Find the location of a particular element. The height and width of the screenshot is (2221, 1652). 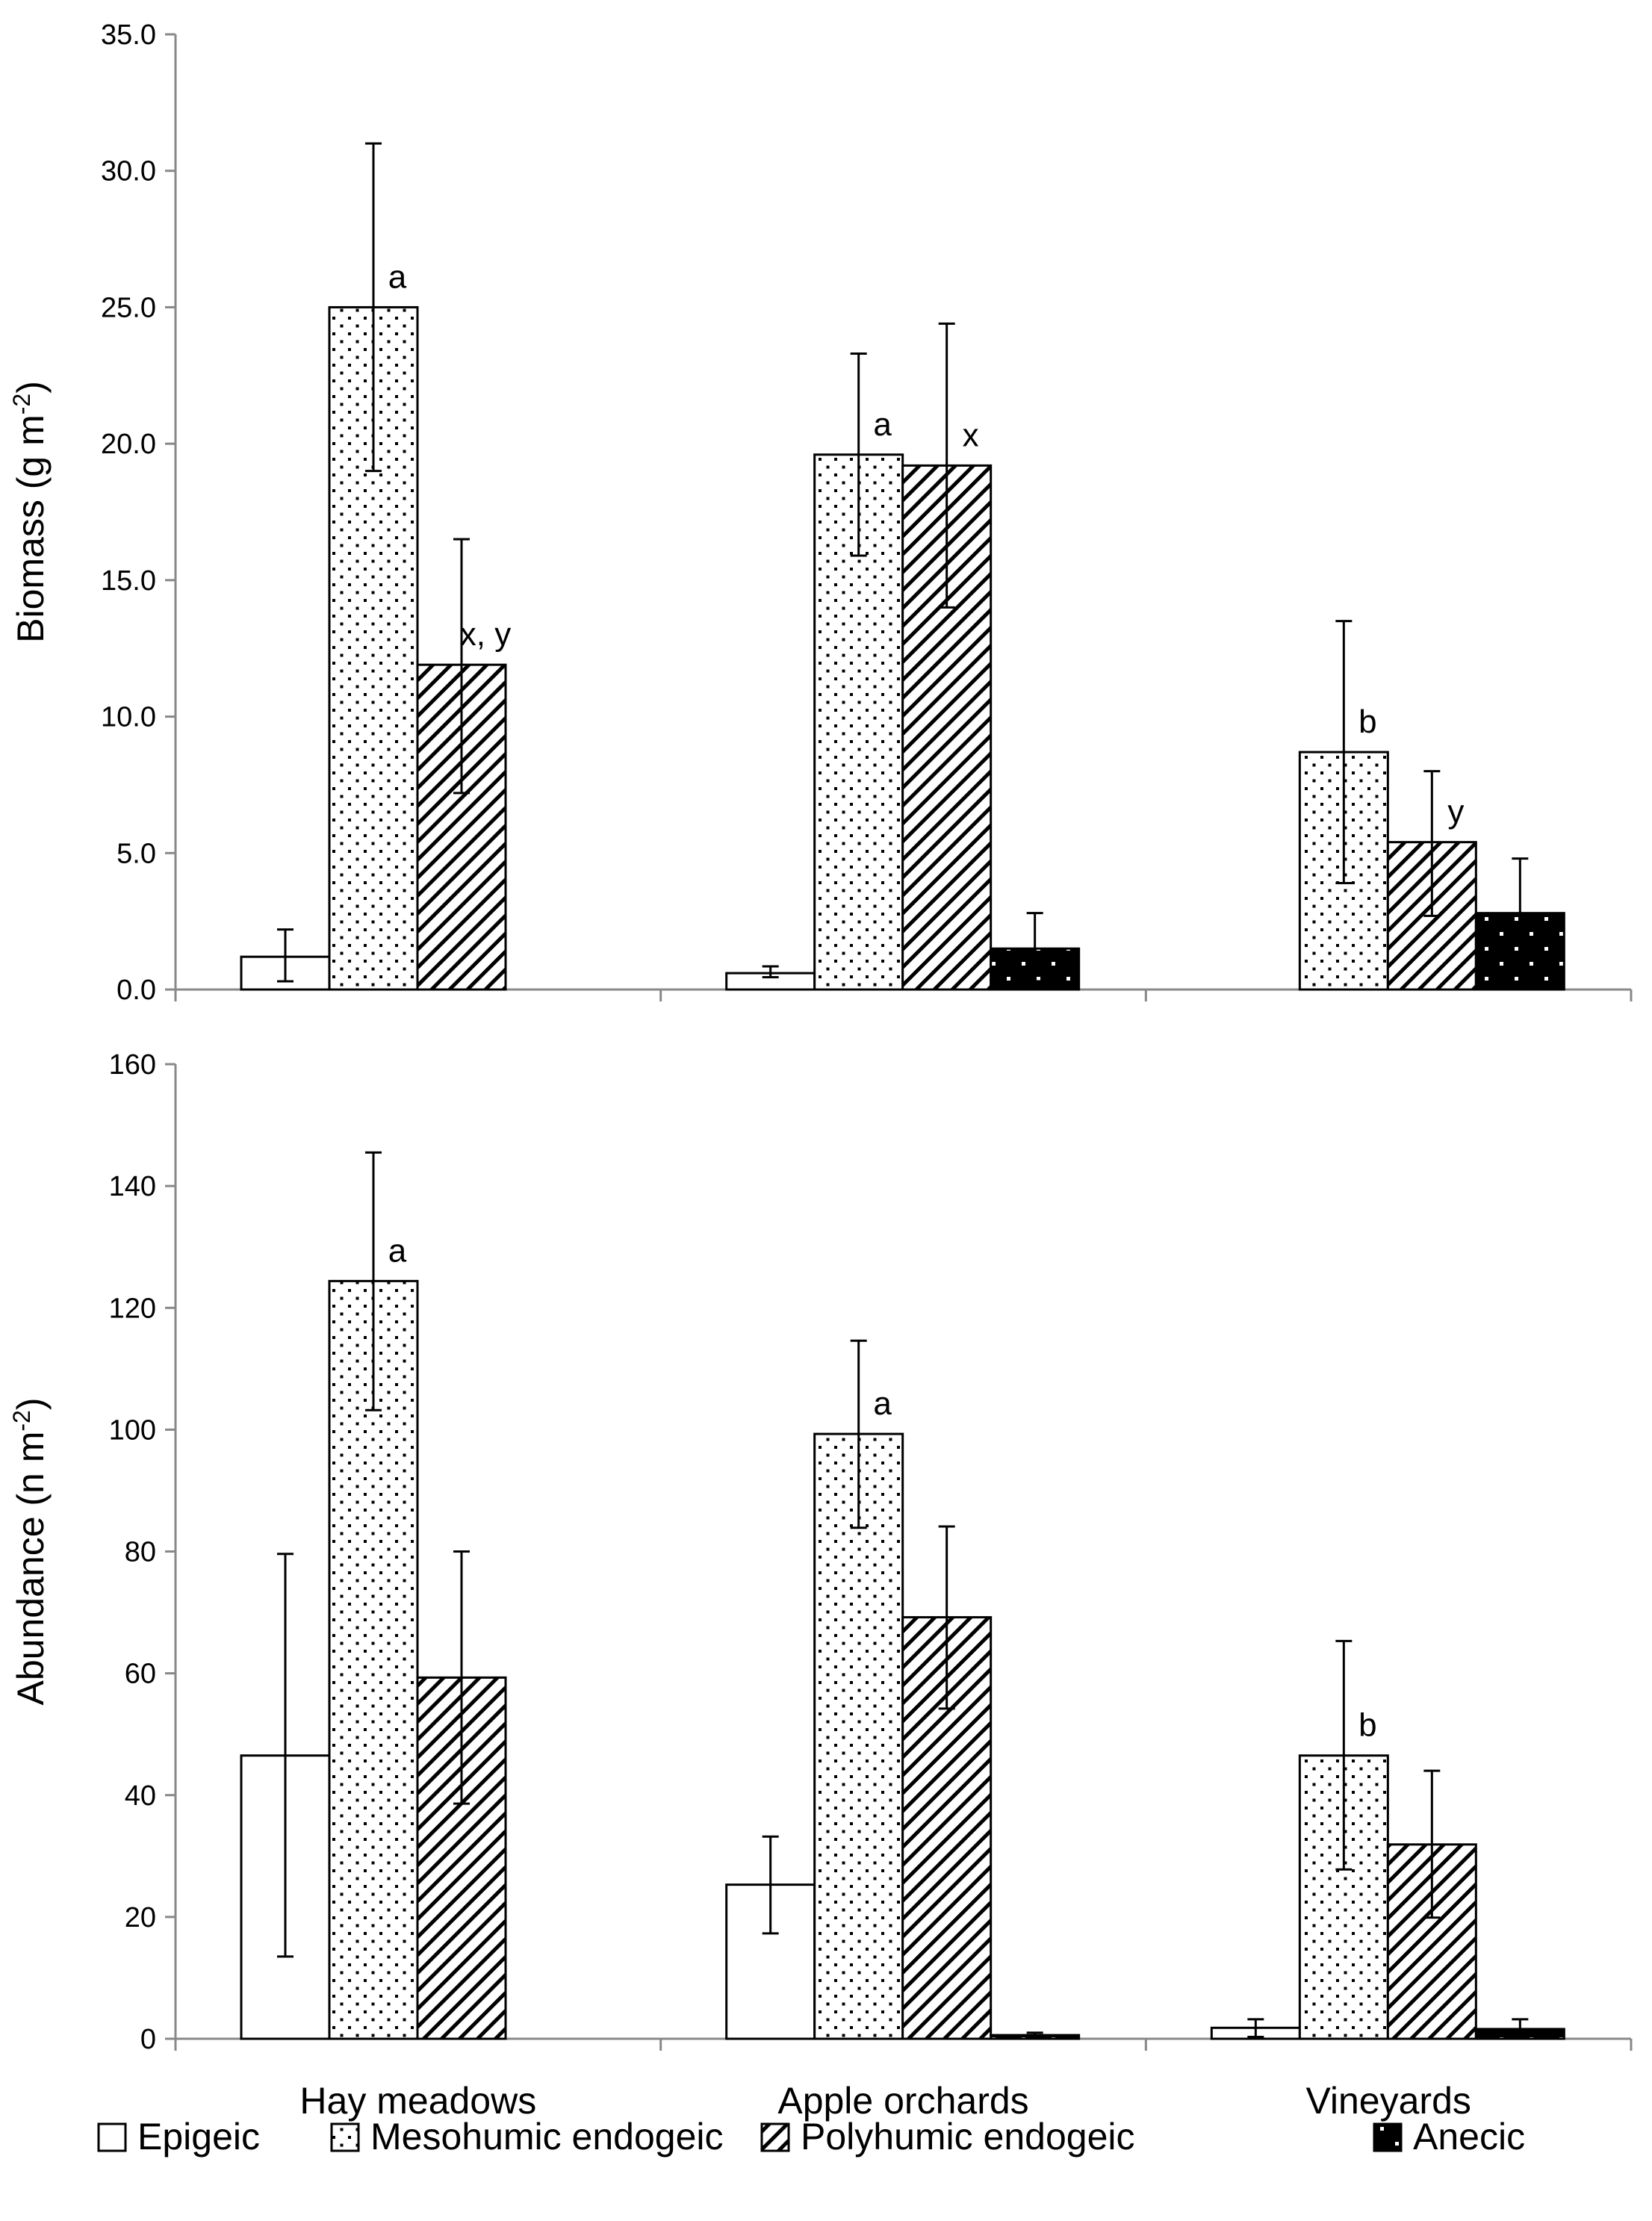

bar-mesohumic-endogeic is located at coordinates (858, 1736).